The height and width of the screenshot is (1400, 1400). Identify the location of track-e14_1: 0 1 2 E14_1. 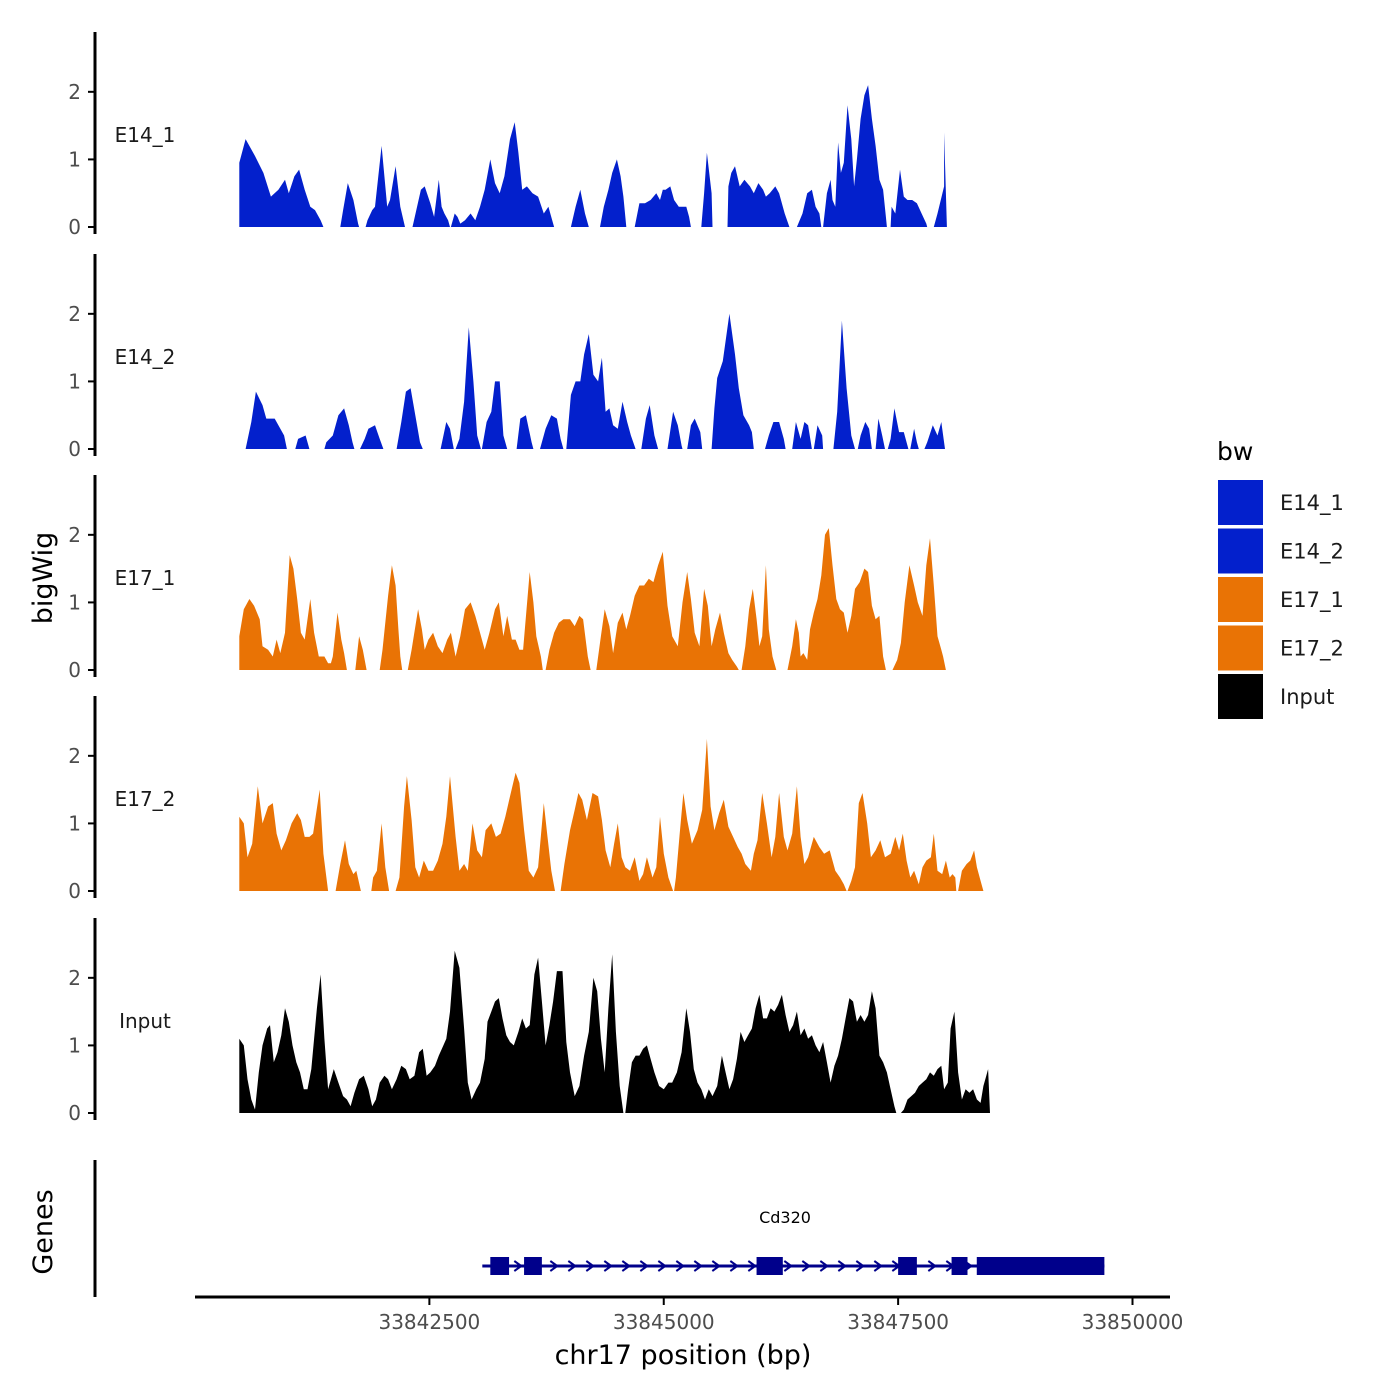
(507, 135).